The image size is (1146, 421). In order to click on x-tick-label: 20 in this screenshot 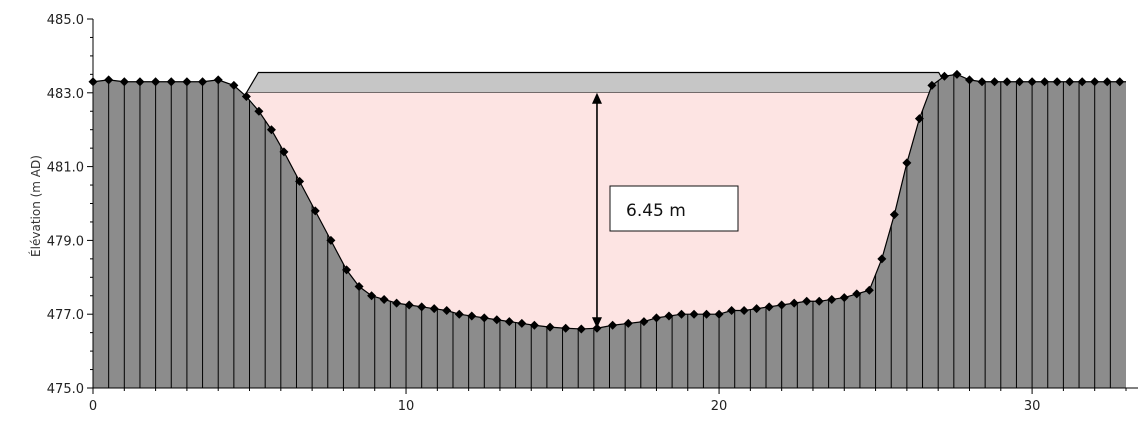, I will do `click(719, 406)`.